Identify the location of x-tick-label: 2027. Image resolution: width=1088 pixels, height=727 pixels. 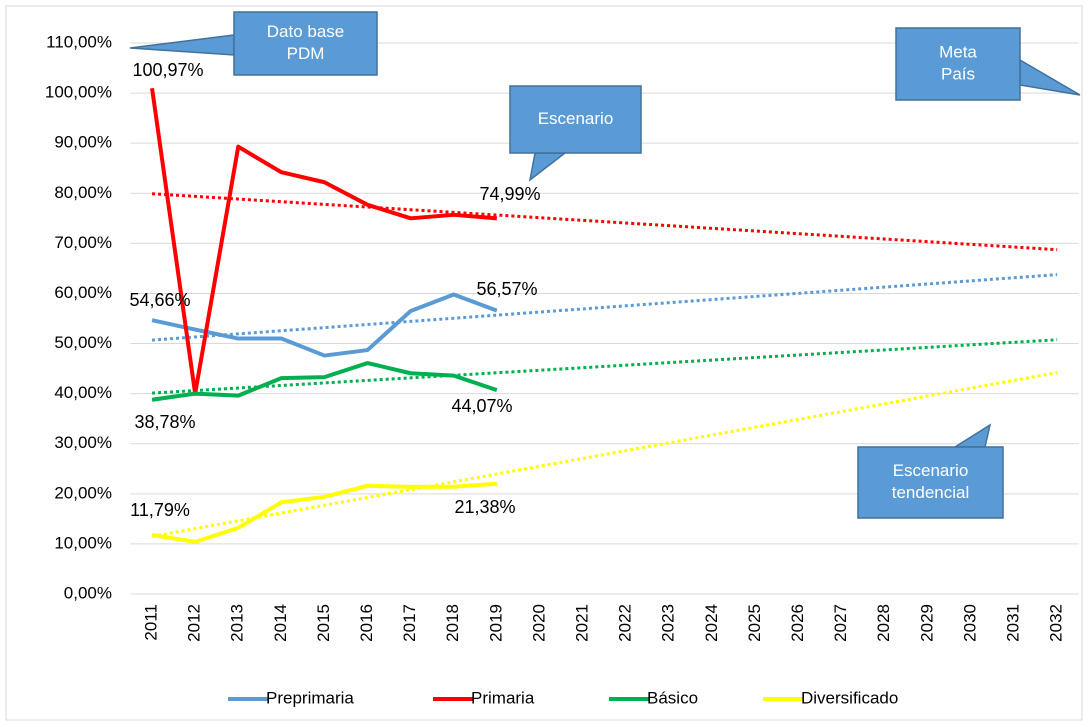
(840, 623).